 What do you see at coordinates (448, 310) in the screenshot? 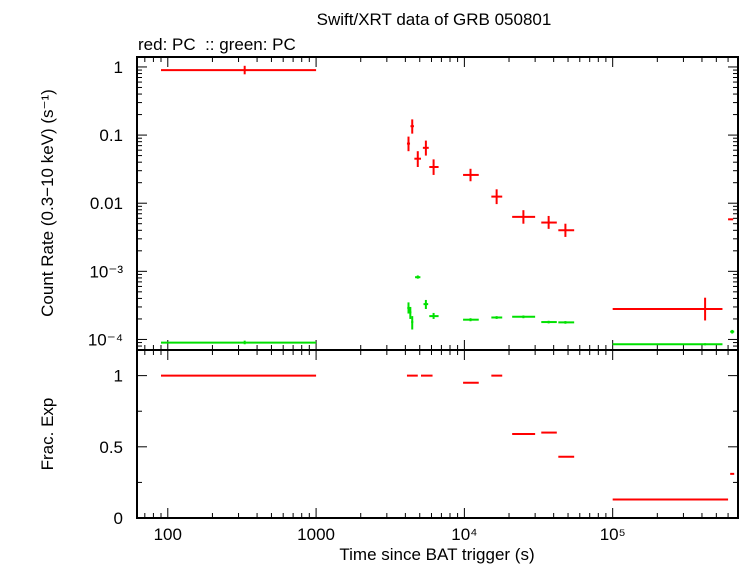
I see `series-green` at bounding box center [448, 310].